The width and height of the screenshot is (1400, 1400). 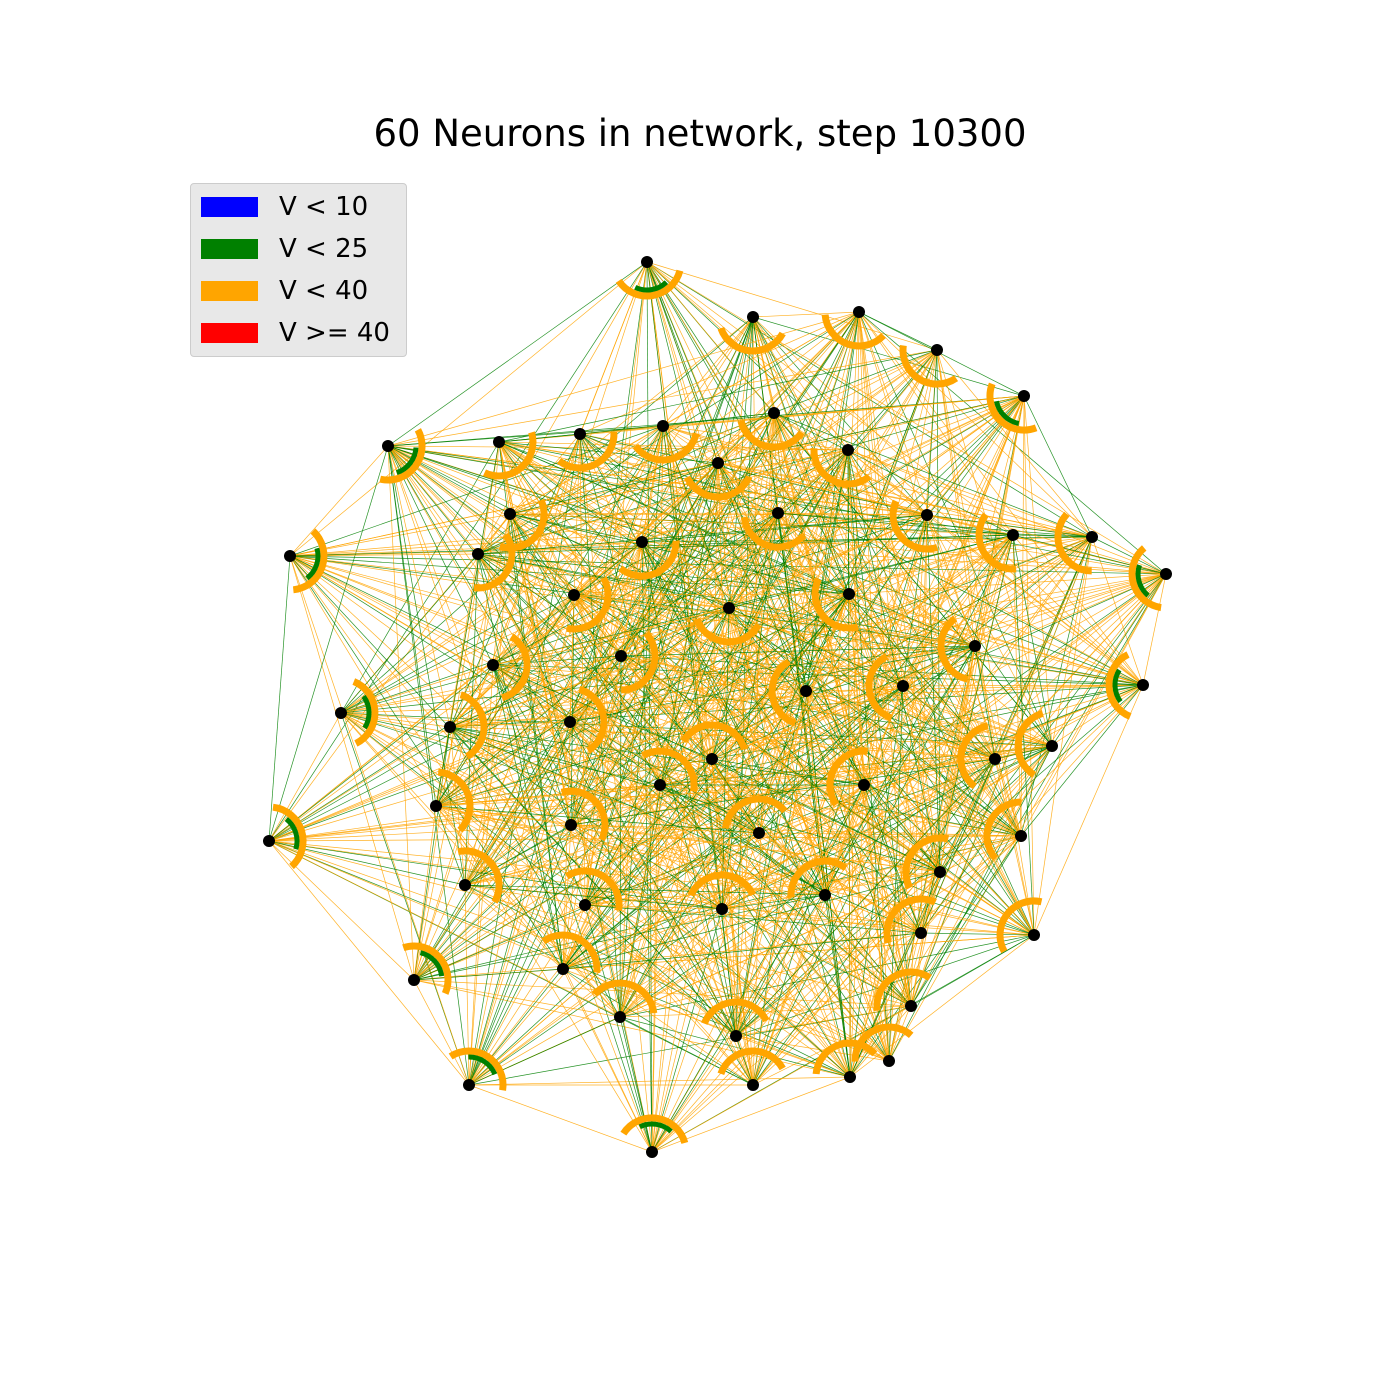 I want to click on legend-label: V >= 40, so click(x=334, y=333).